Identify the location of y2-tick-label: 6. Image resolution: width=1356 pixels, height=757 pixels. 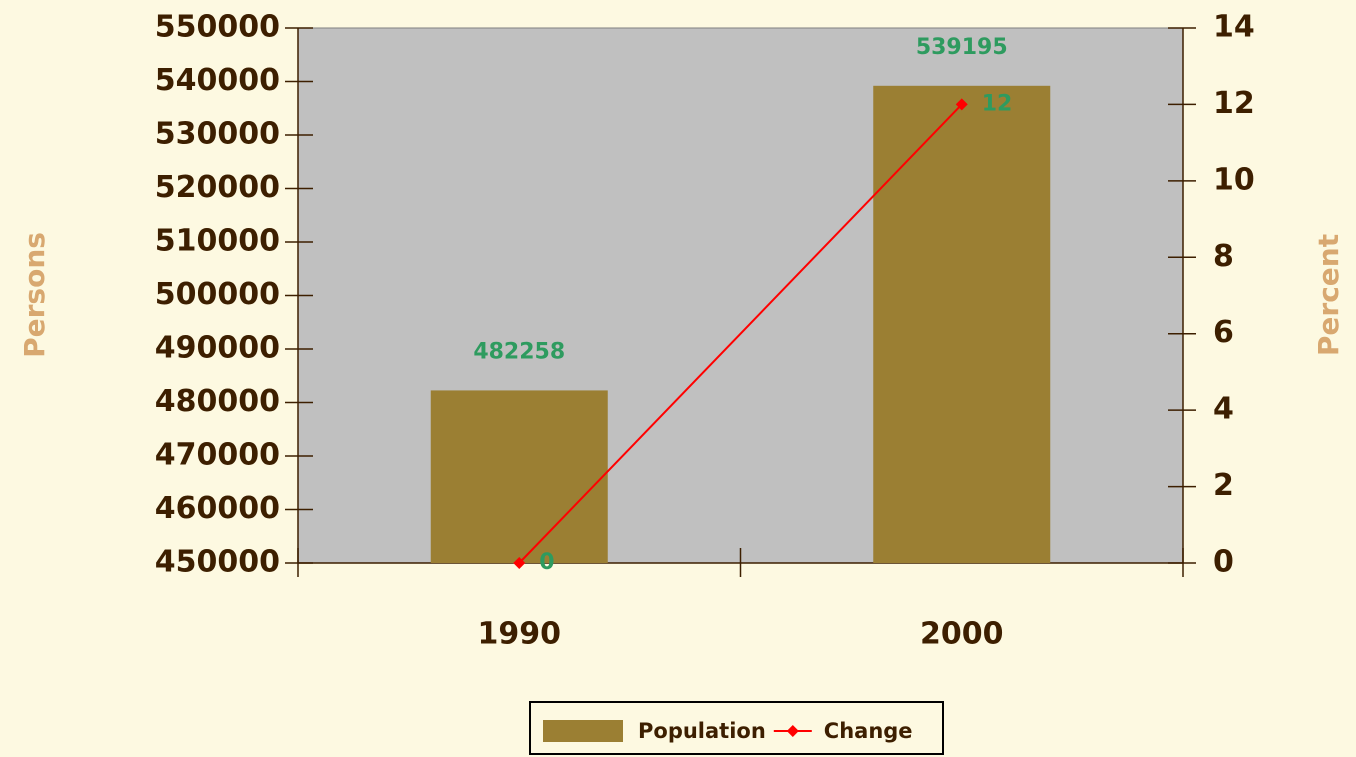
(1223, 332).